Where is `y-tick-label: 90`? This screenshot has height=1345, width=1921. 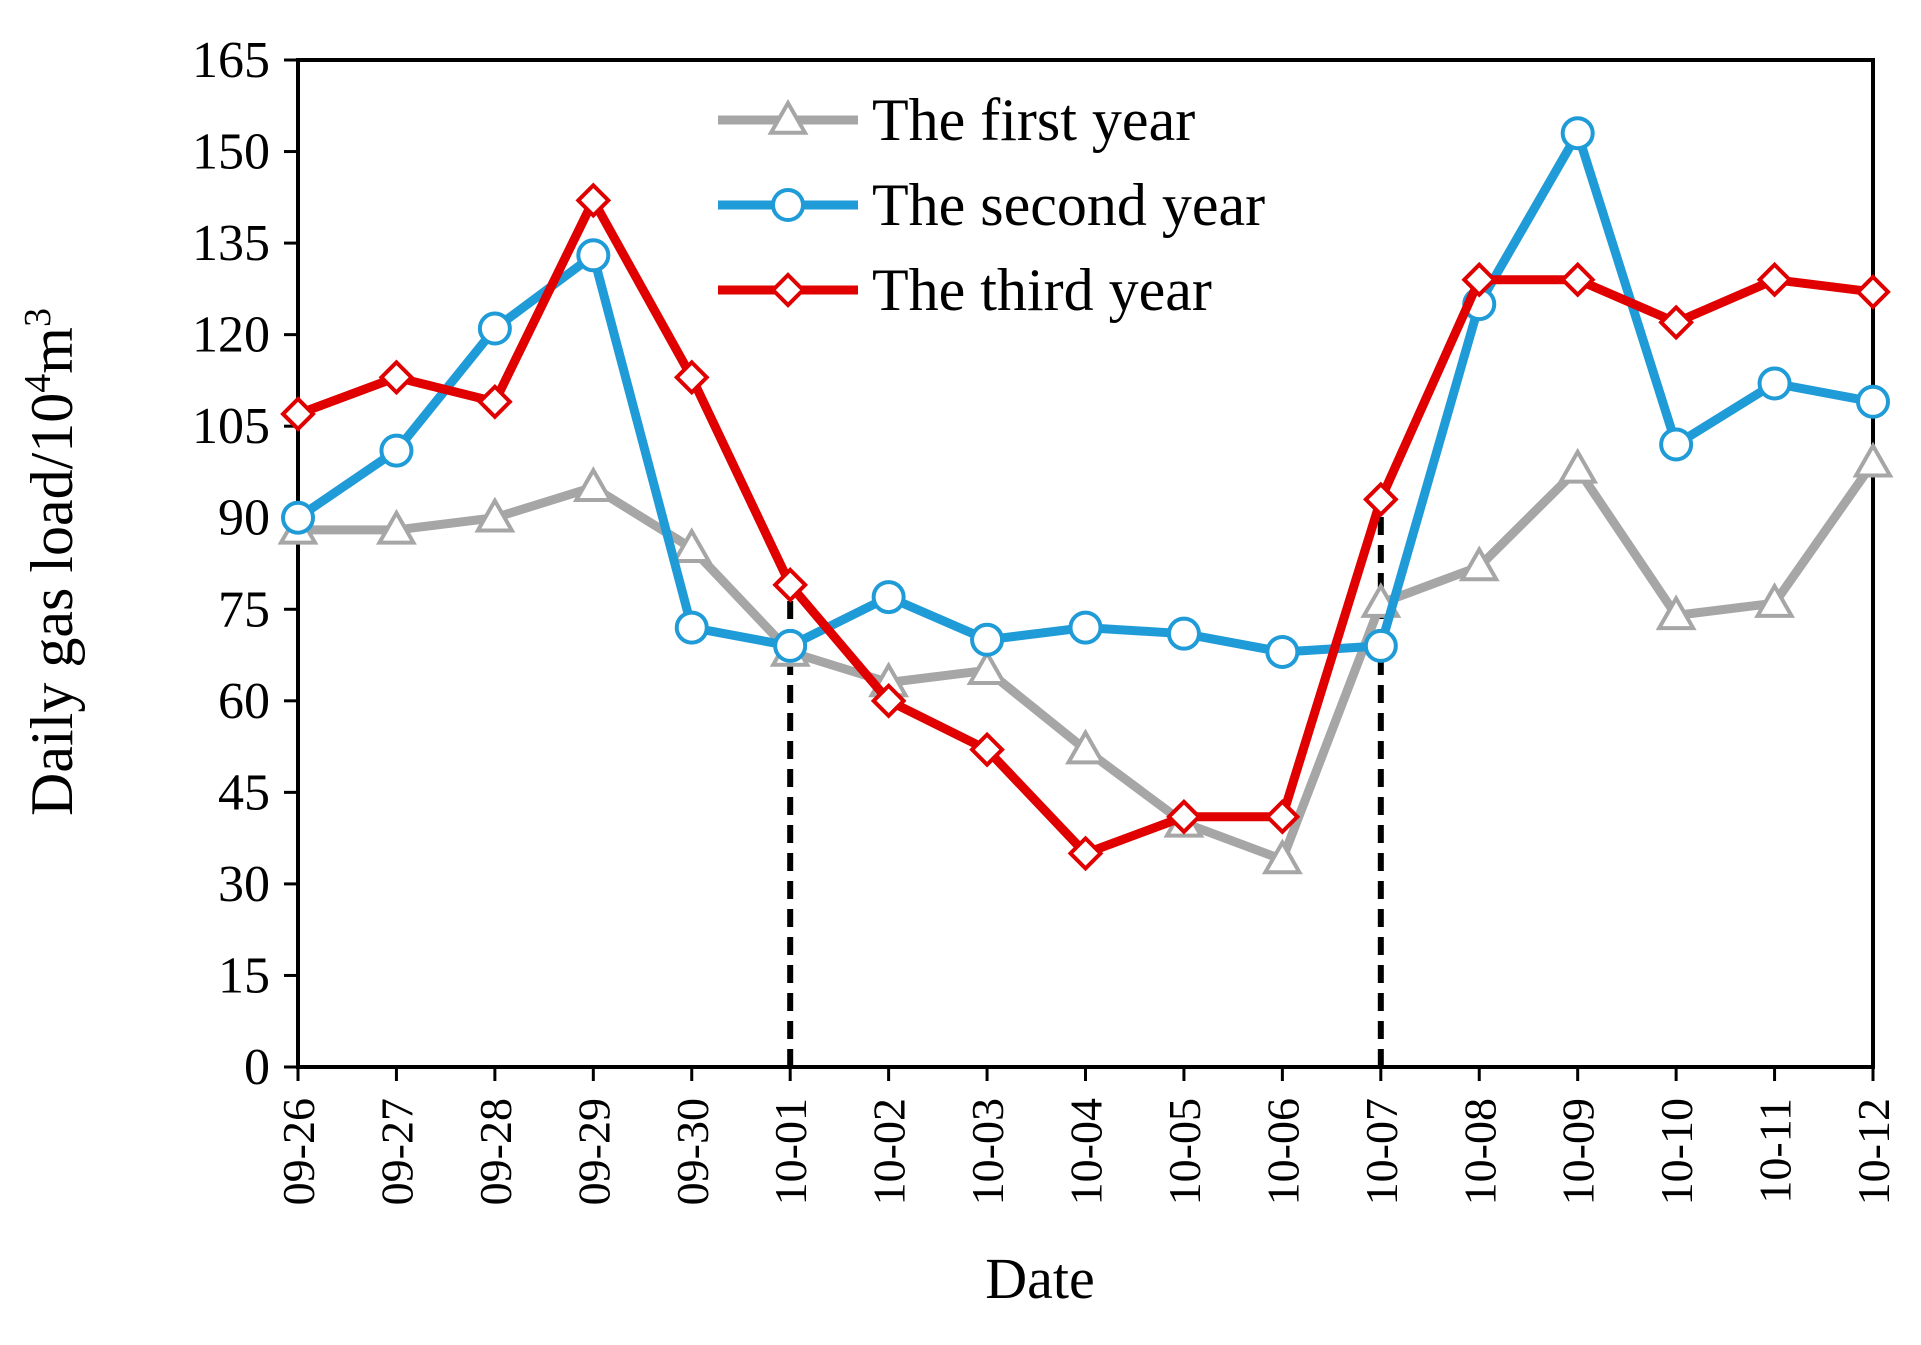 y-tick-label: 90 is located at coordinates (244, 518).